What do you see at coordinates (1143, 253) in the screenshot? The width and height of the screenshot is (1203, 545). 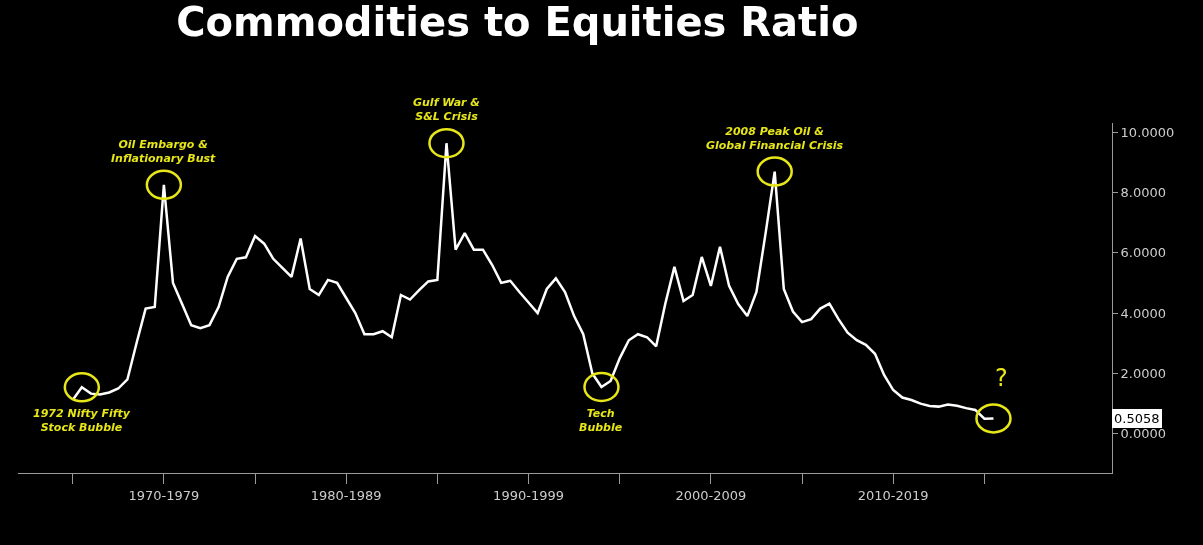 I see `y-tick-label: 6.0000` at bounding box center [1143, 253].